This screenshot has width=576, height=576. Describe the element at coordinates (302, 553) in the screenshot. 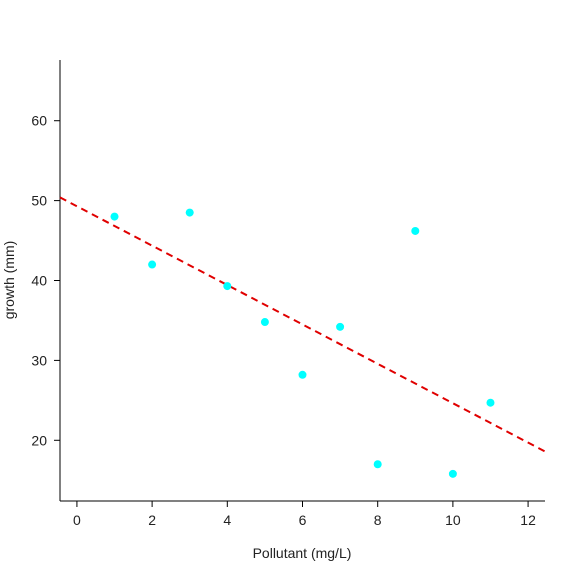

I see `x-axis-title: Pollutant (mg/L)` at that location.